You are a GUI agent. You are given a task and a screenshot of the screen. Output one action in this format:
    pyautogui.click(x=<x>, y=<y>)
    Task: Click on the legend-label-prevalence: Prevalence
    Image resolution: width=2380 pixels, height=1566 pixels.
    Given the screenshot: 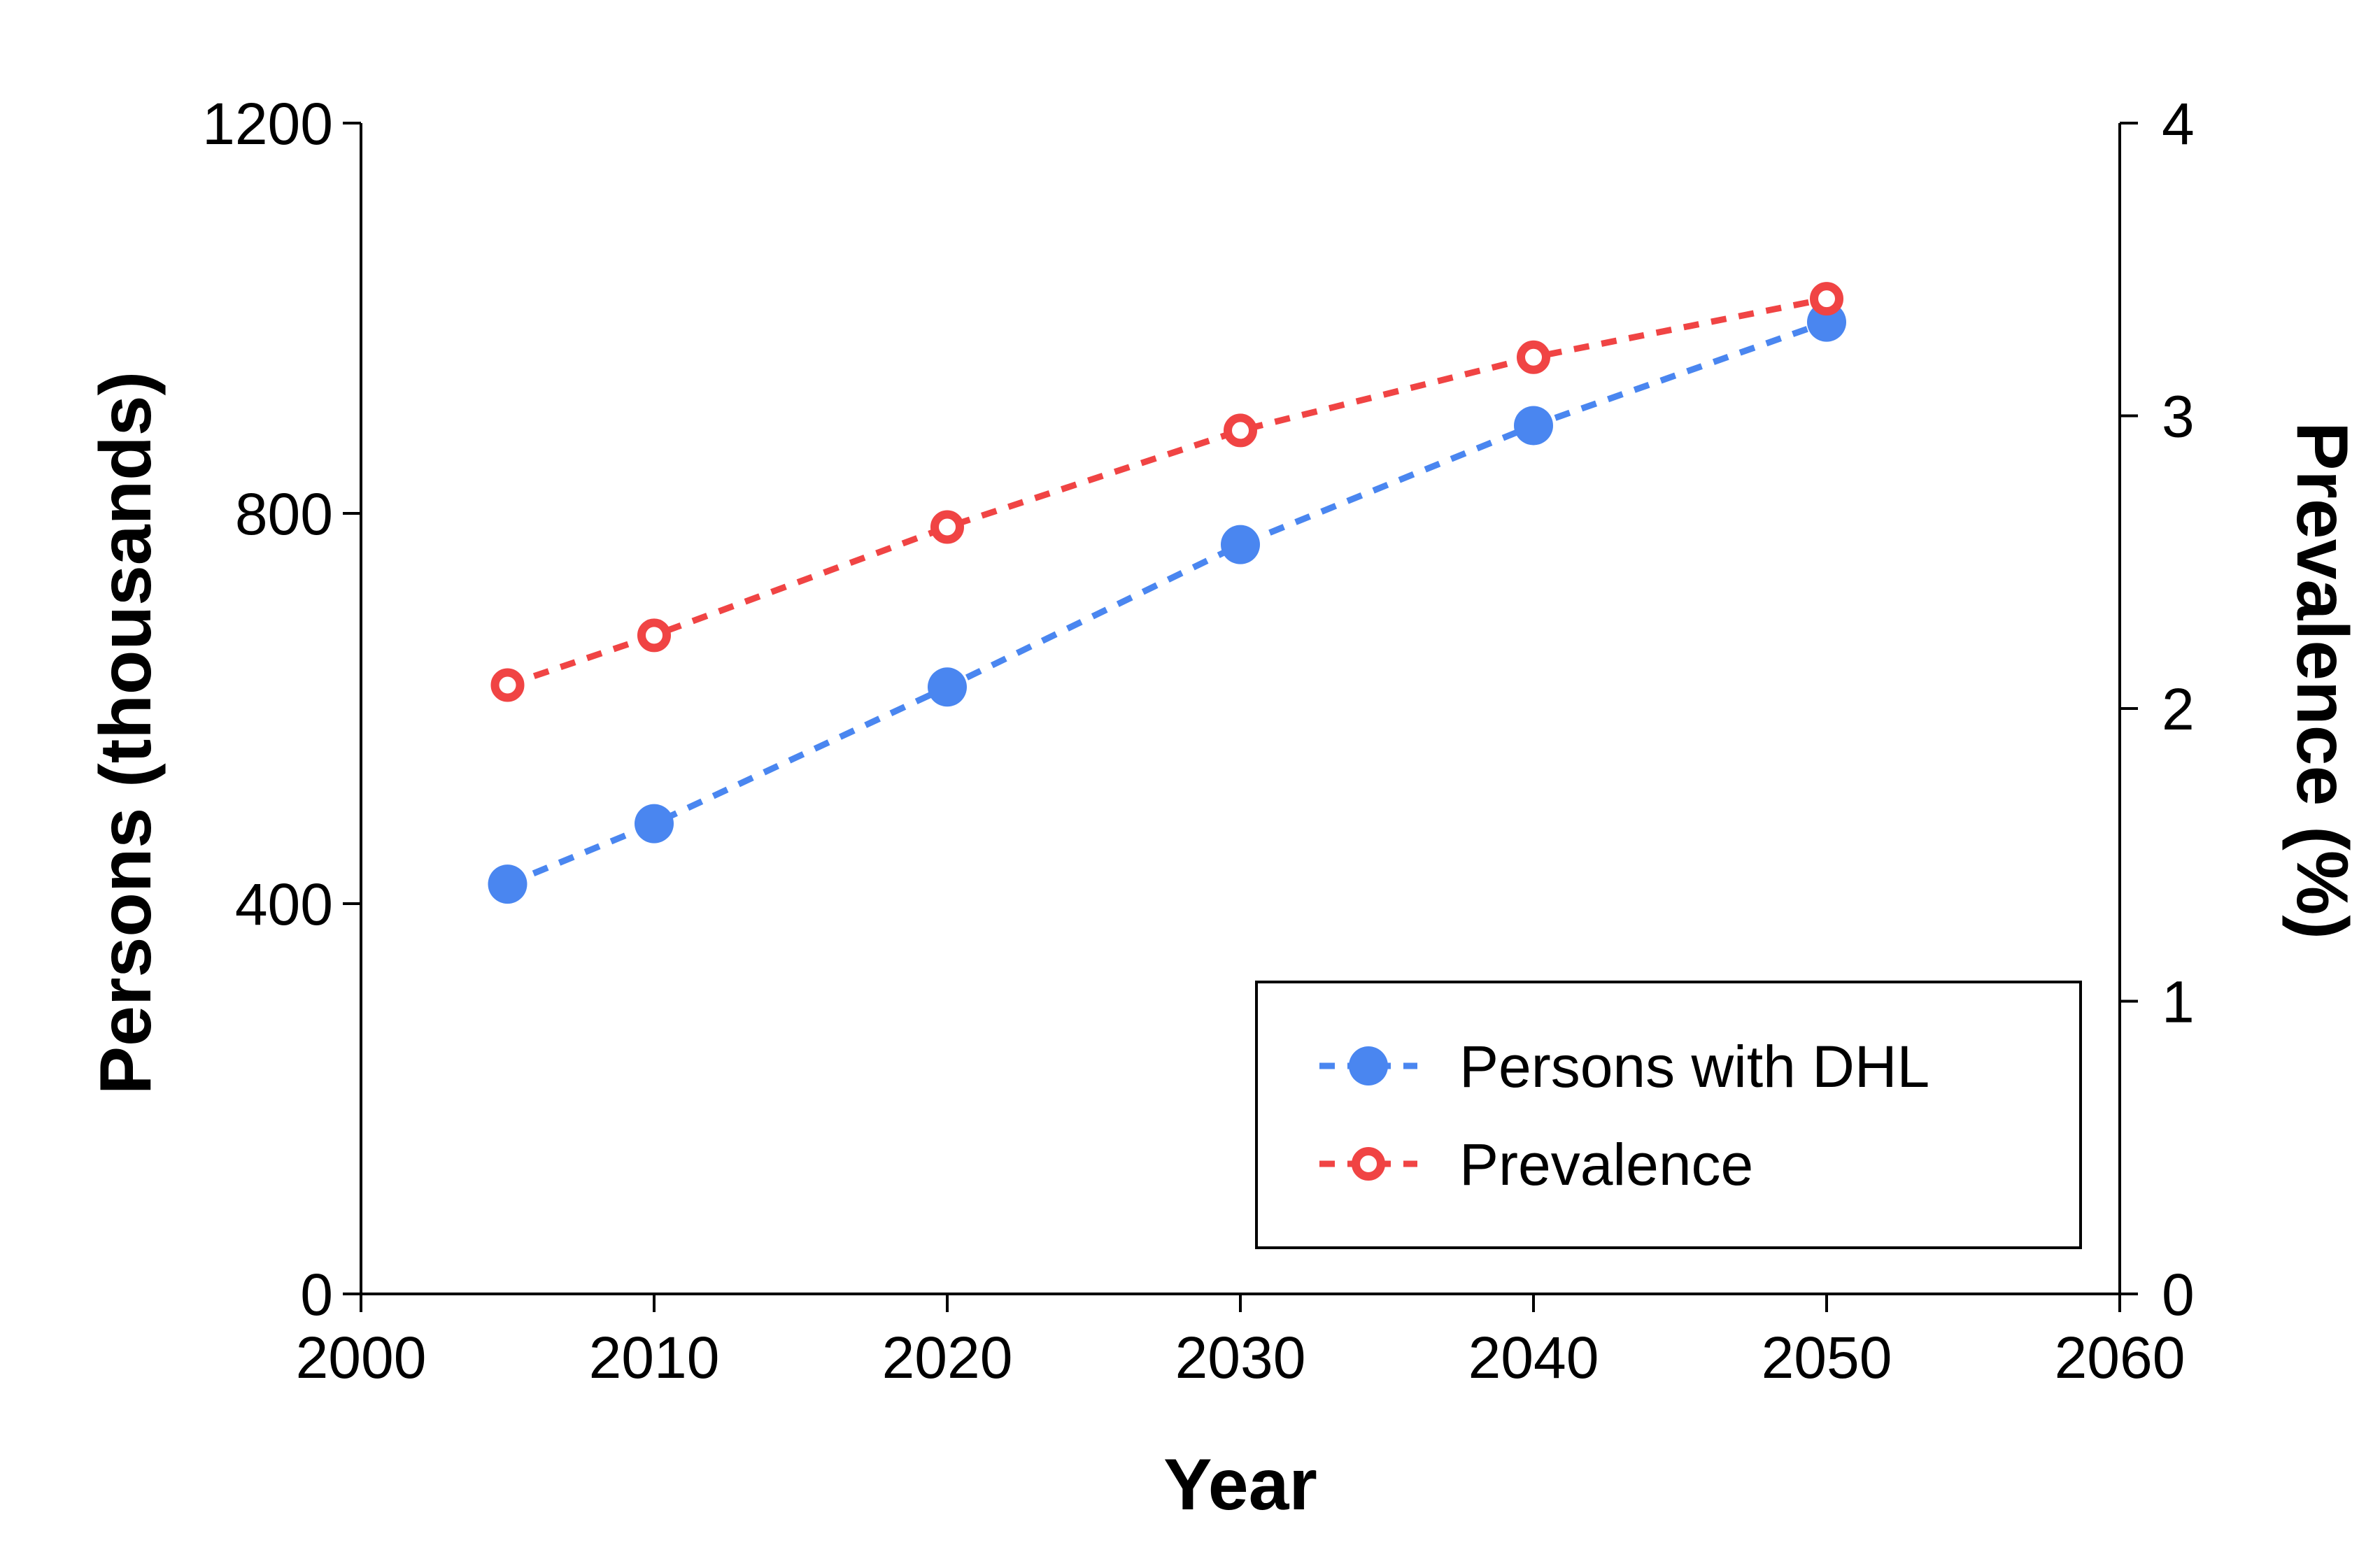 What is the action you would take?
    pyautogui.click(x=1606, y=1164)
    